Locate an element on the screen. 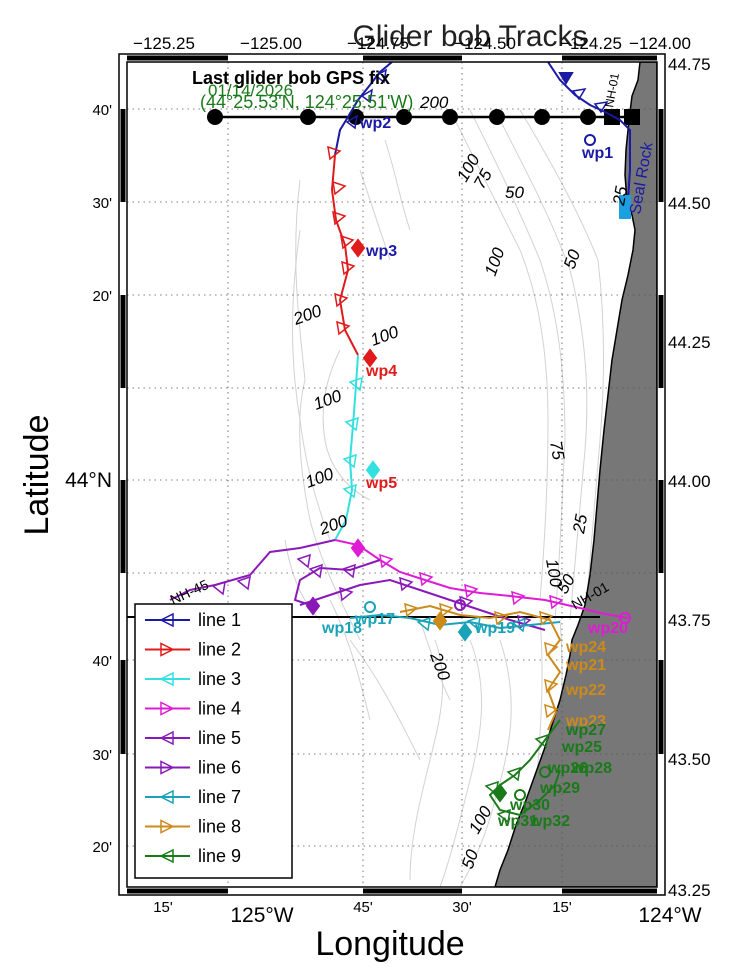  waypoint-label: wp29 is located at coordinates (559, 788).